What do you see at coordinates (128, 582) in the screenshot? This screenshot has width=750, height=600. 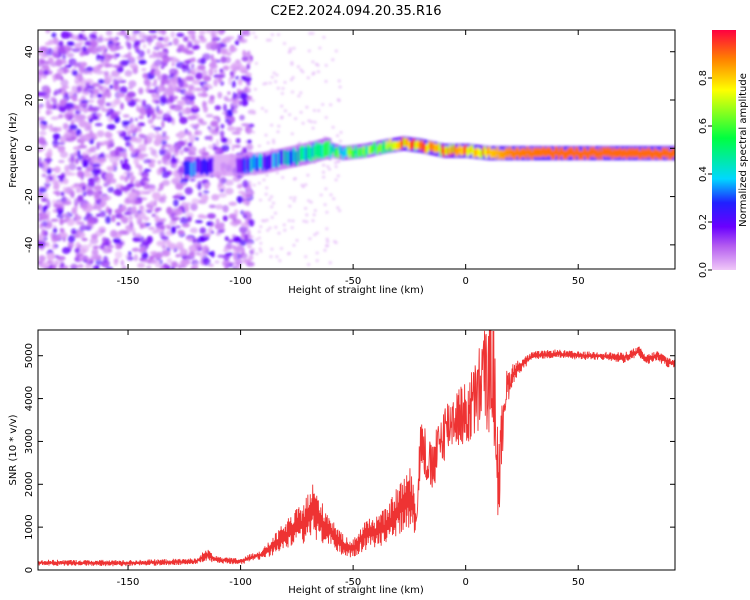 I see `x-tick-label: -150` at bounding box center [128, 582].